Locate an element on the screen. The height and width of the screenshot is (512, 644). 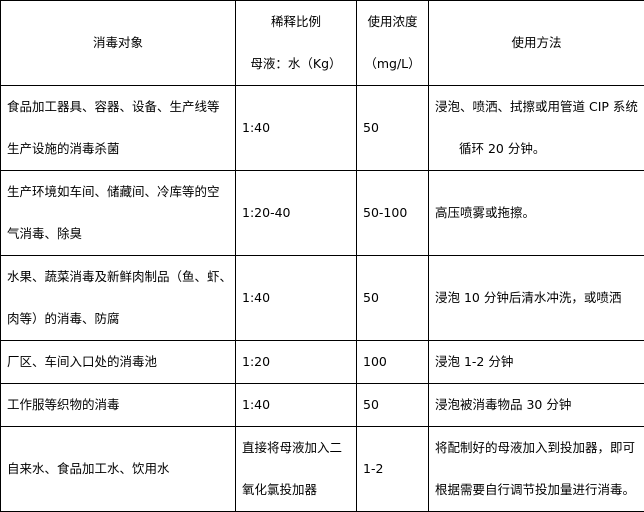
cell-method: 将配制好的母液加入到投加器，即可根据需要自行调节投加量进行消毒。 is located at coordinates (536, 469).